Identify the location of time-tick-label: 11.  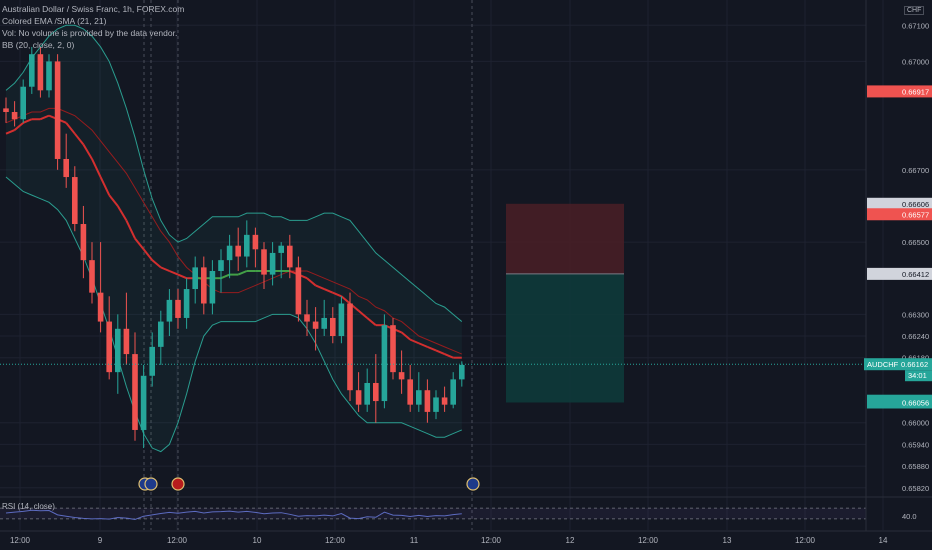
(414, 540).